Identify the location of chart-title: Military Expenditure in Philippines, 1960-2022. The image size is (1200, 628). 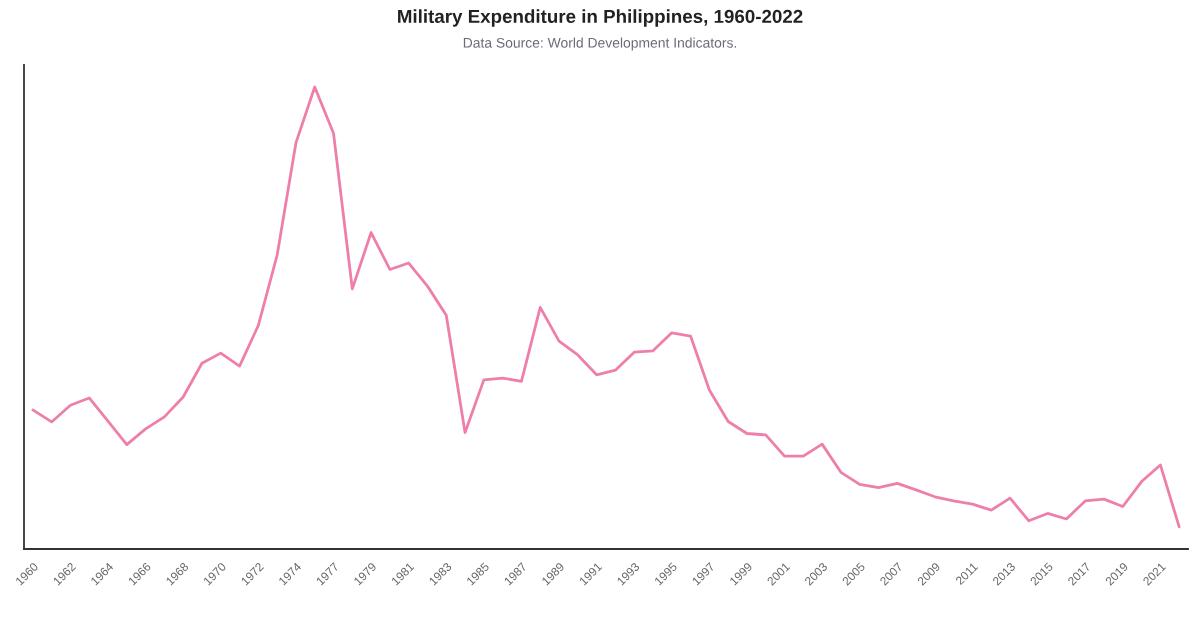
(600, 18).